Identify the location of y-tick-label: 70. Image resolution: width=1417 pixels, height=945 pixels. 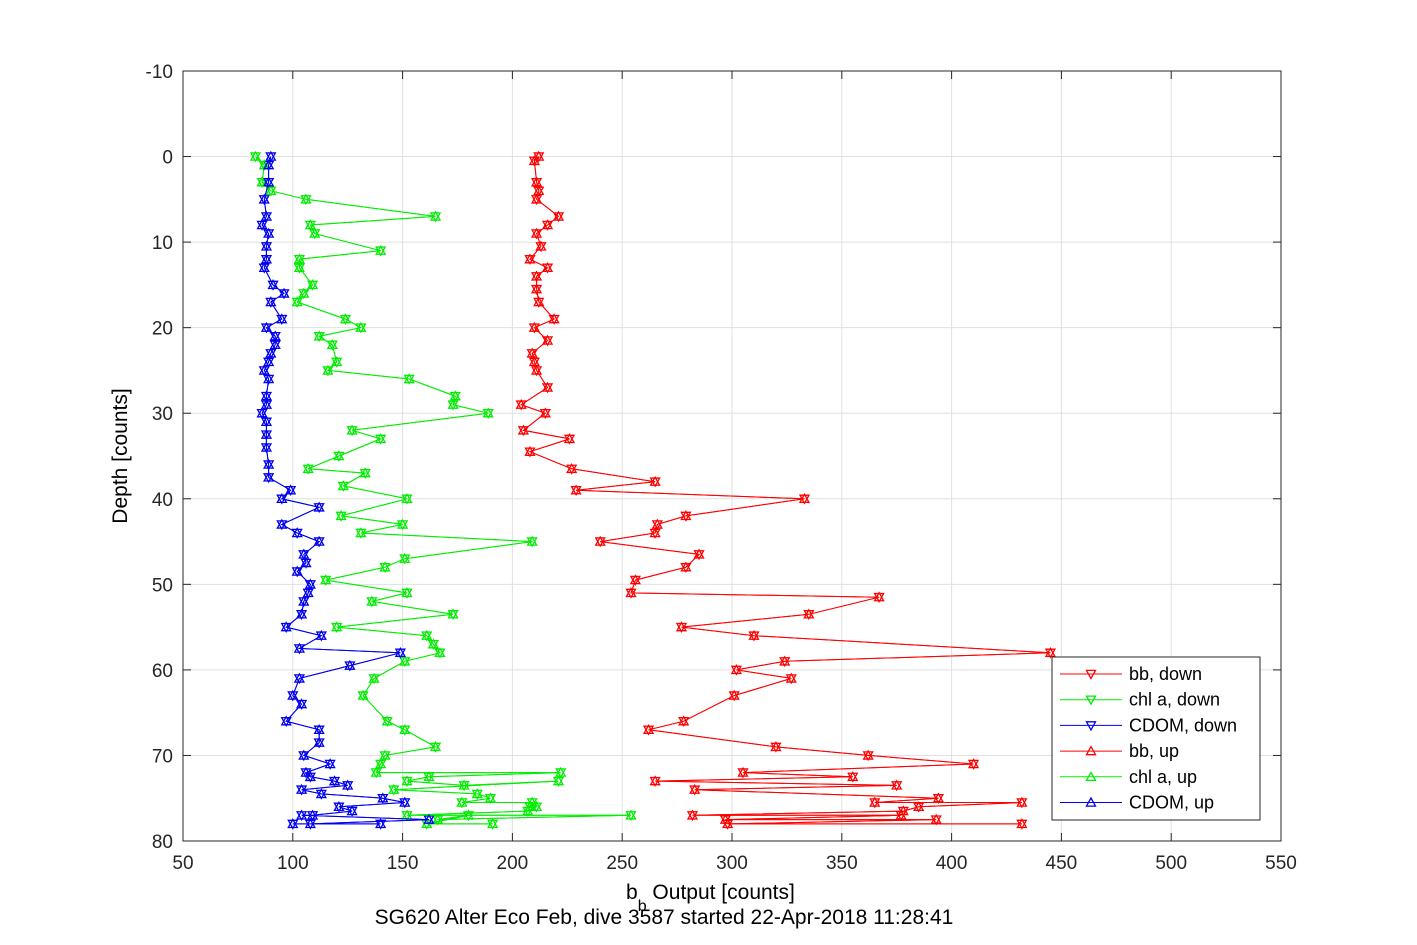
(162, 756).